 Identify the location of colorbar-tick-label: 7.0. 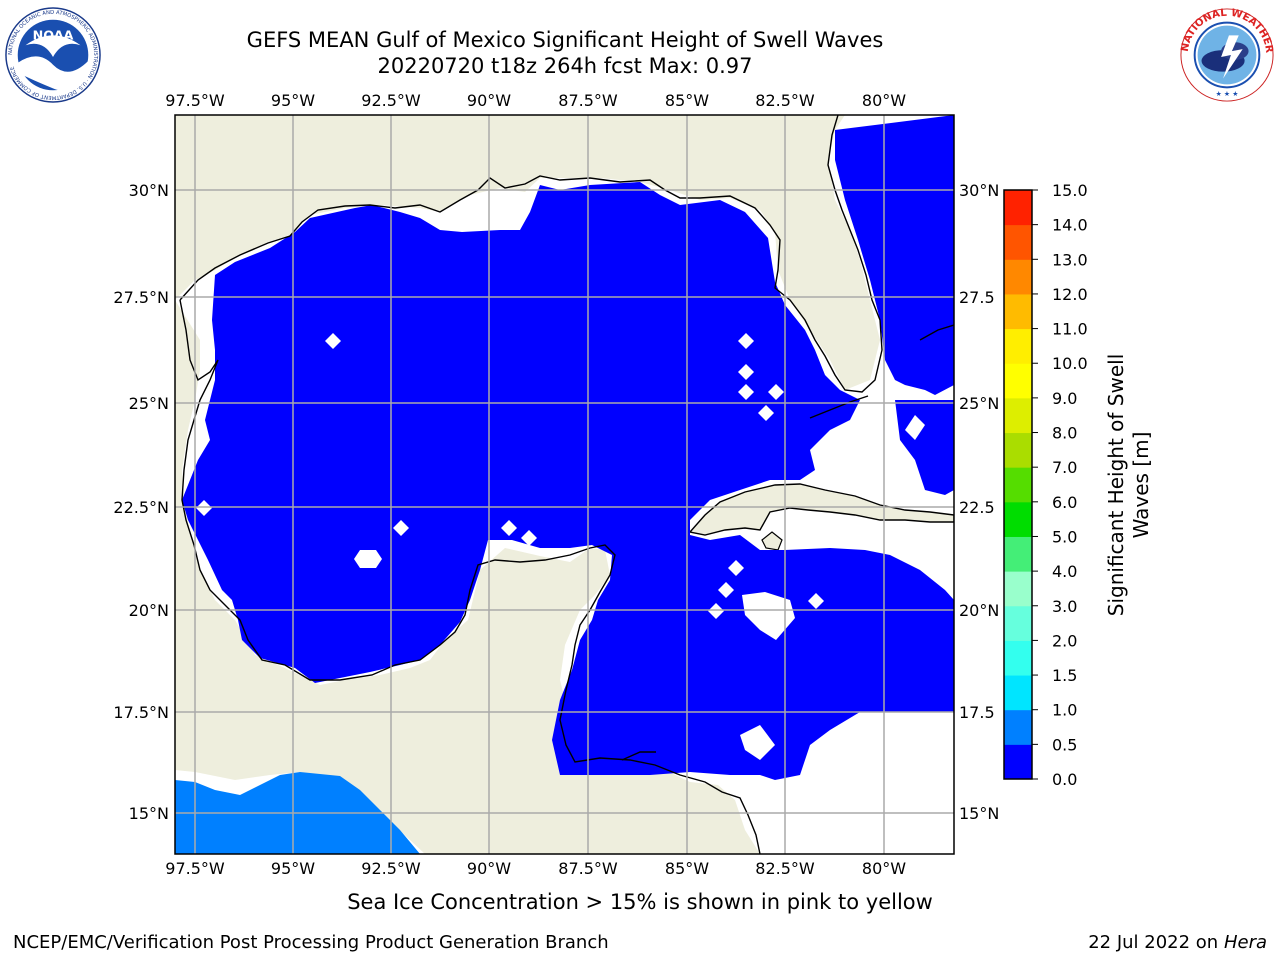
(1064, 467).